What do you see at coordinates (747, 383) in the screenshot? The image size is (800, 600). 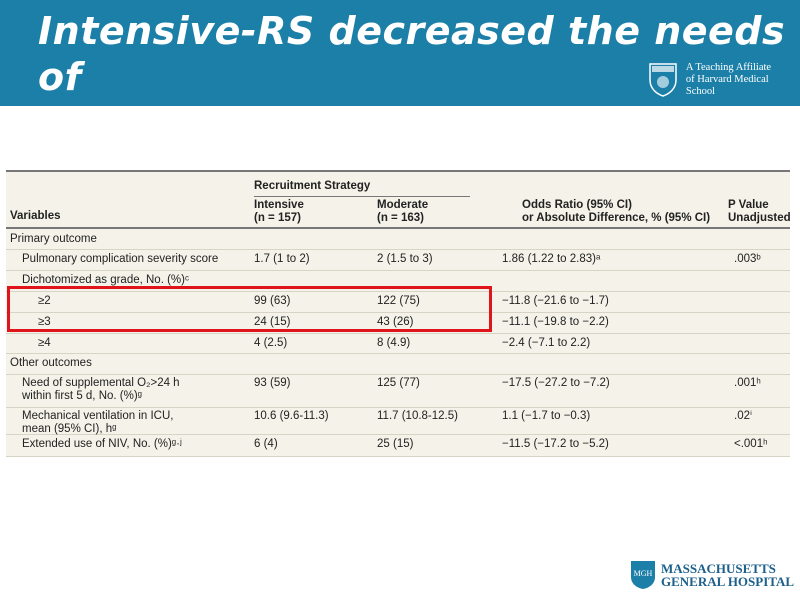 I see `cell-p-value: .001ʰ` at bounding box center [747, 383].